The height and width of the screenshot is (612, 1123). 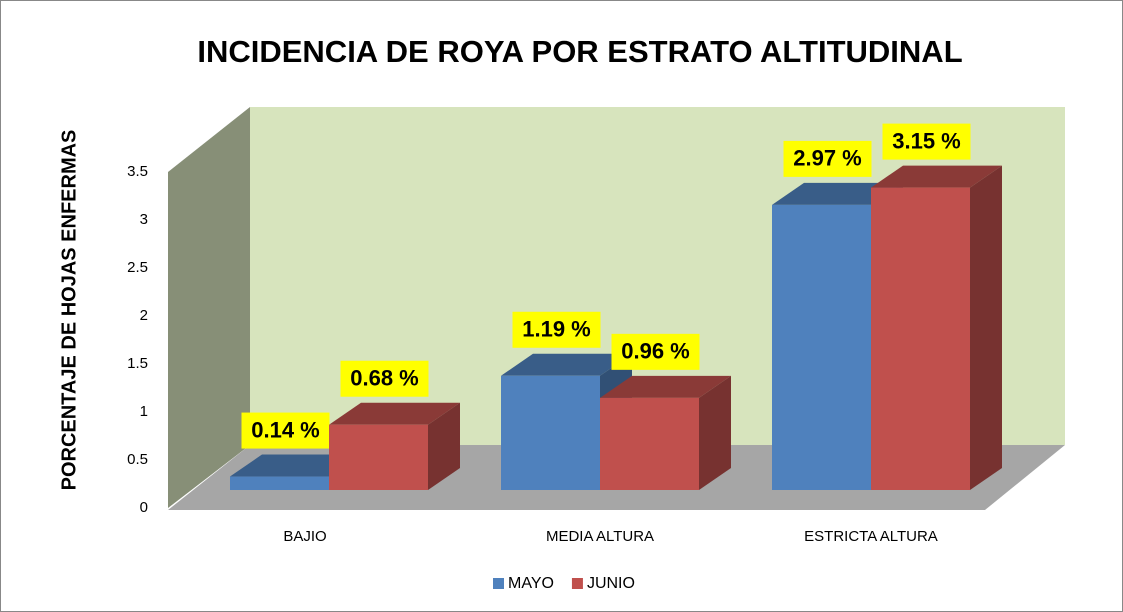 What do you see at coordinates (304, 536) in the screenshot?
I see `x-tick-label: BAJIO` at bounding box center [304, 536].